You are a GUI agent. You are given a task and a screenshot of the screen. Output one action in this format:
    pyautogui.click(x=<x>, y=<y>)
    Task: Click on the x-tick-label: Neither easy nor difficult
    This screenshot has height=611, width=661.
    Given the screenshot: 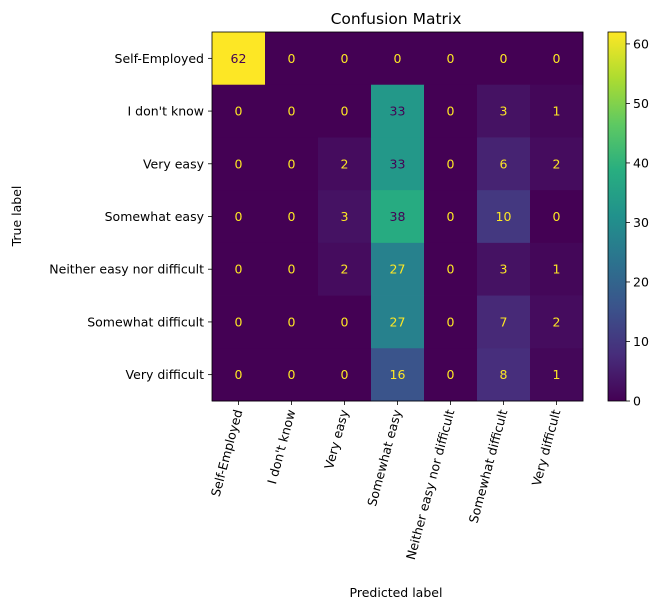 What is the action you would take?
    pyautogui.click(x=430, y=484)
    